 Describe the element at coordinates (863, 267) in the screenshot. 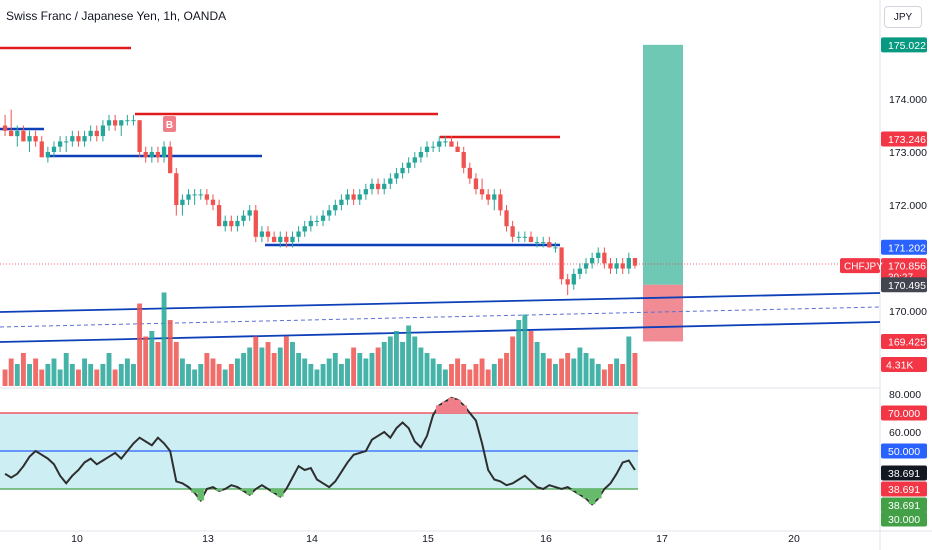

I see `symbol-tag-label: CHFJPY` at that location.